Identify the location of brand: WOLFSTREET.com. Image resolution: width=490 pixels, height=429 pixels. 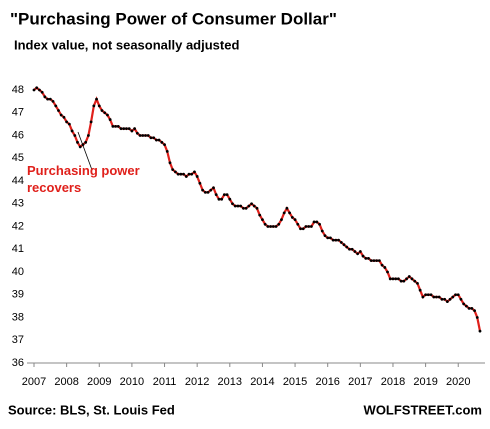
(423, 409).